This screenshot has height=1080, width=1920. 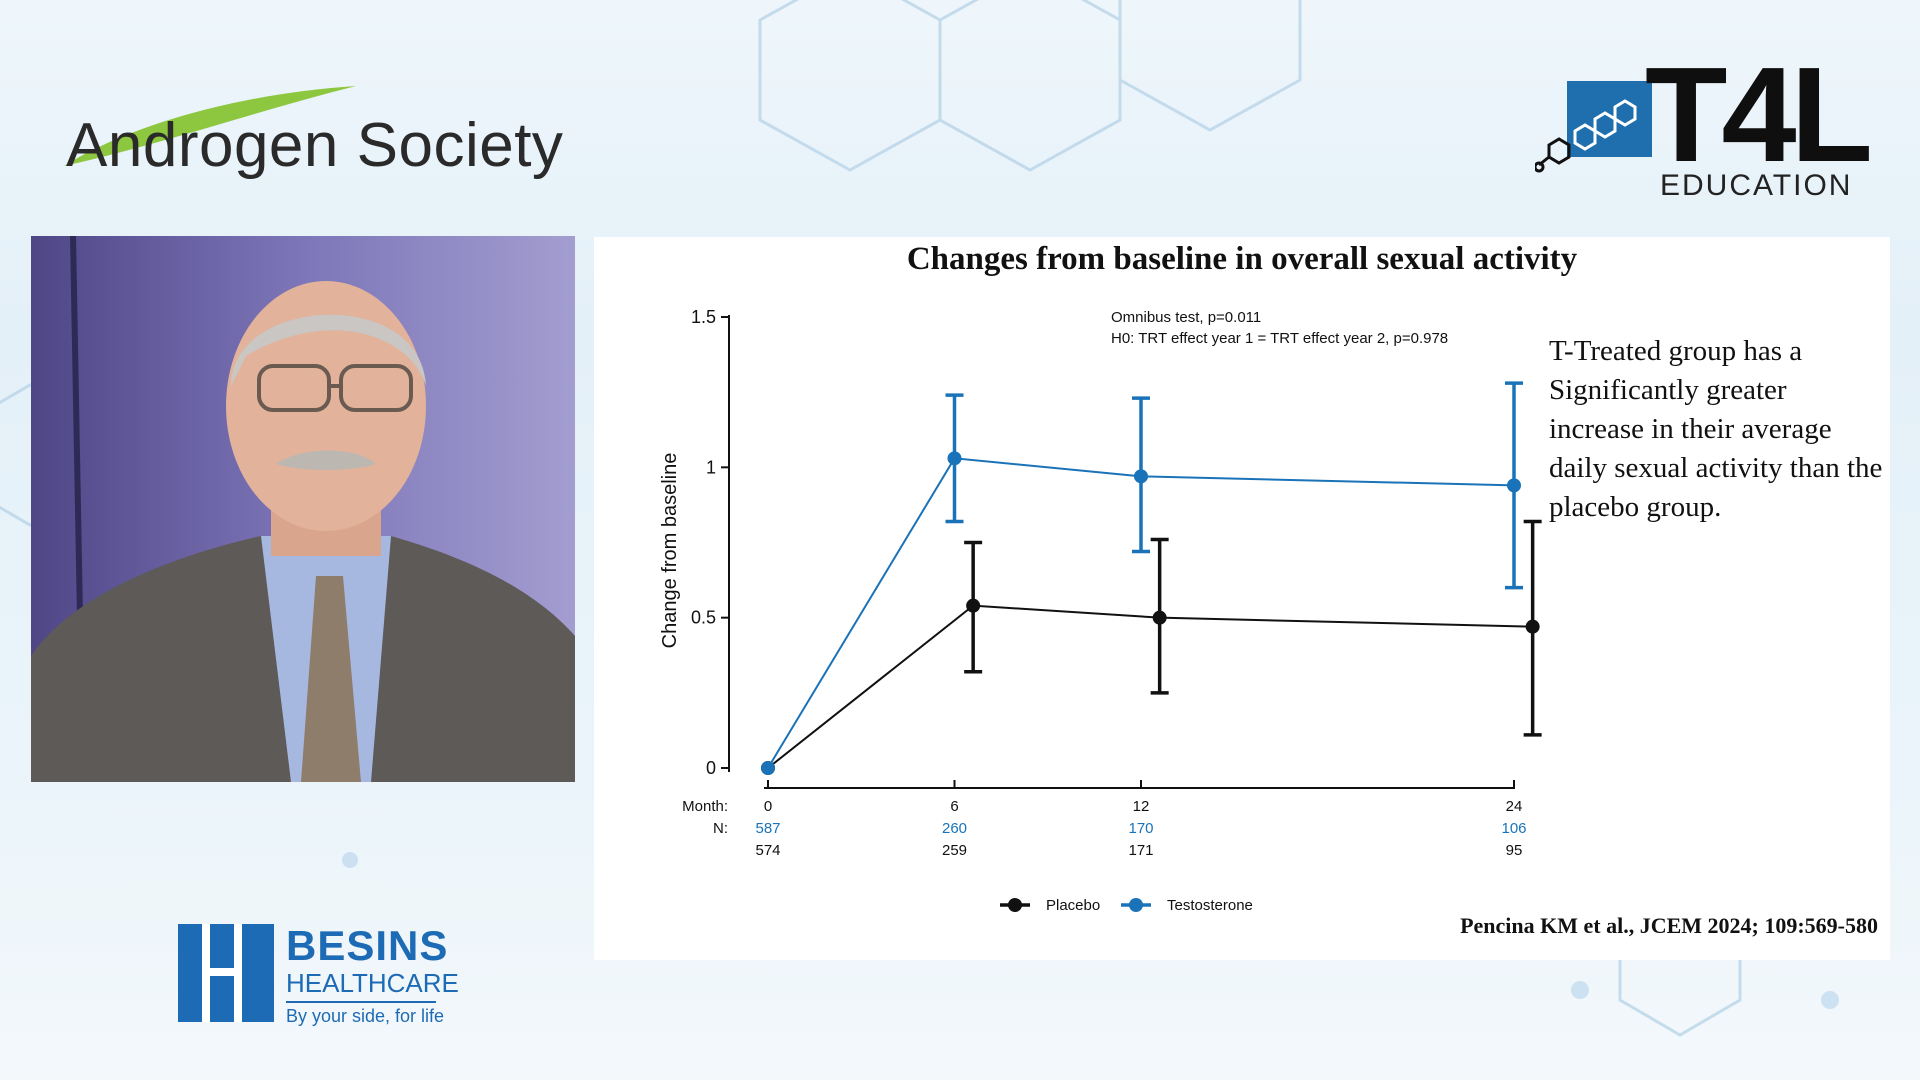 I want to click on n-count-placebo: 259, so click(x=954, y=850).